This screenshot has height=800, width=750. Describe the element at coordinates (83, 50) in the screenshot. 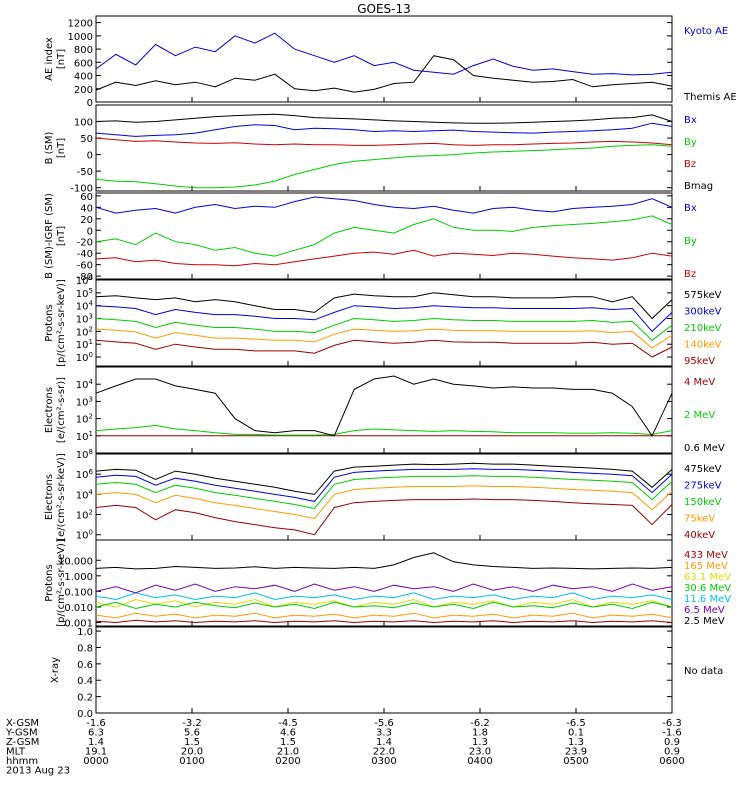

I see `y-tick-label: 800` at that location.